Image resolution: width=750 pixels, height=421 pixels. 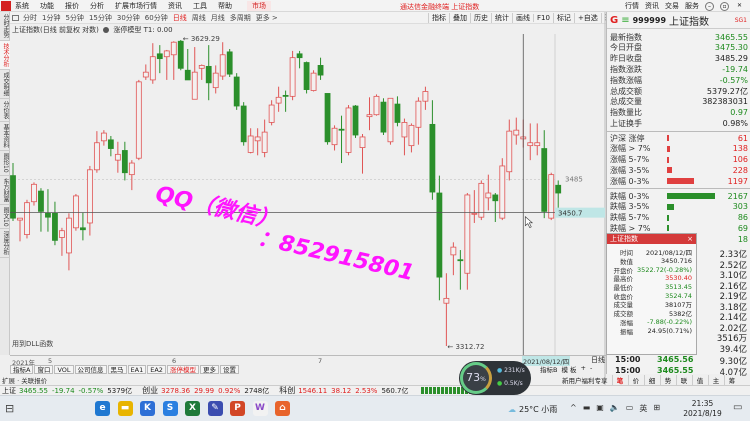 What do you see at coordinates (5, 190) in the screenshot?
I see `sidebar-item: 东方财富` at bounding box center [5, 190].